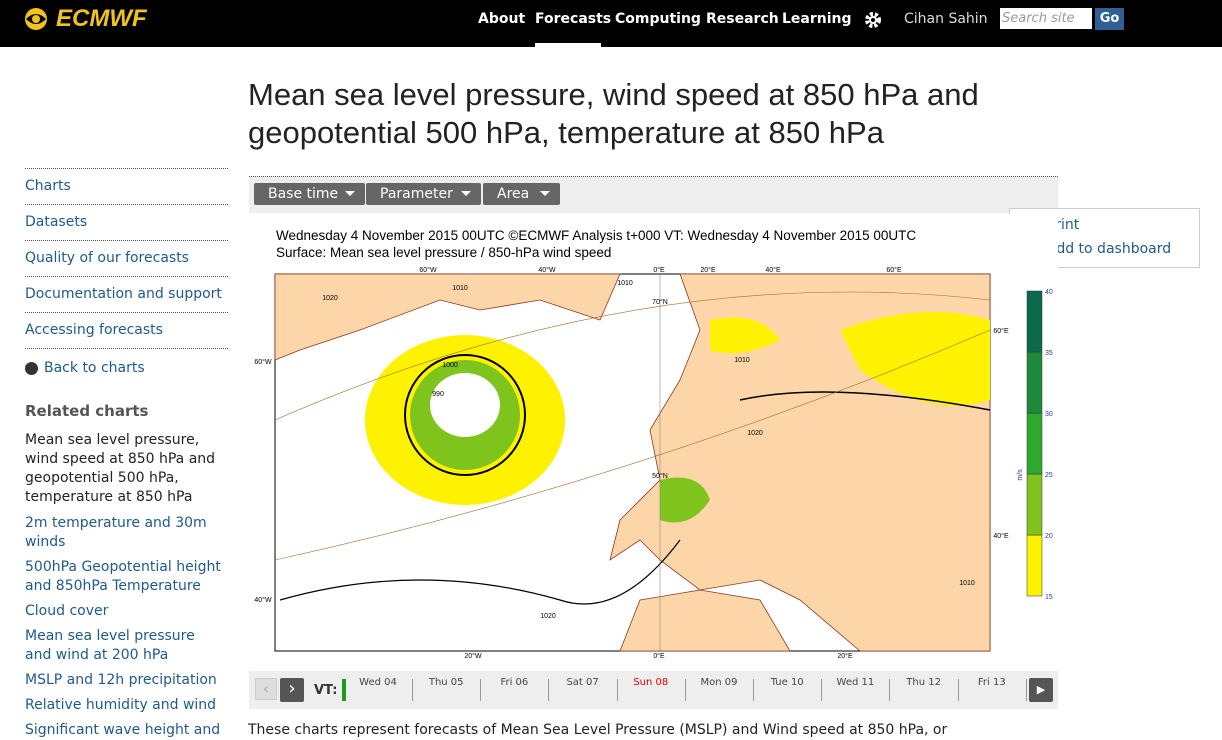  Describe the element at coordinates (817, 19) in the screenshot. I see `nav-item: Learning` at that location.